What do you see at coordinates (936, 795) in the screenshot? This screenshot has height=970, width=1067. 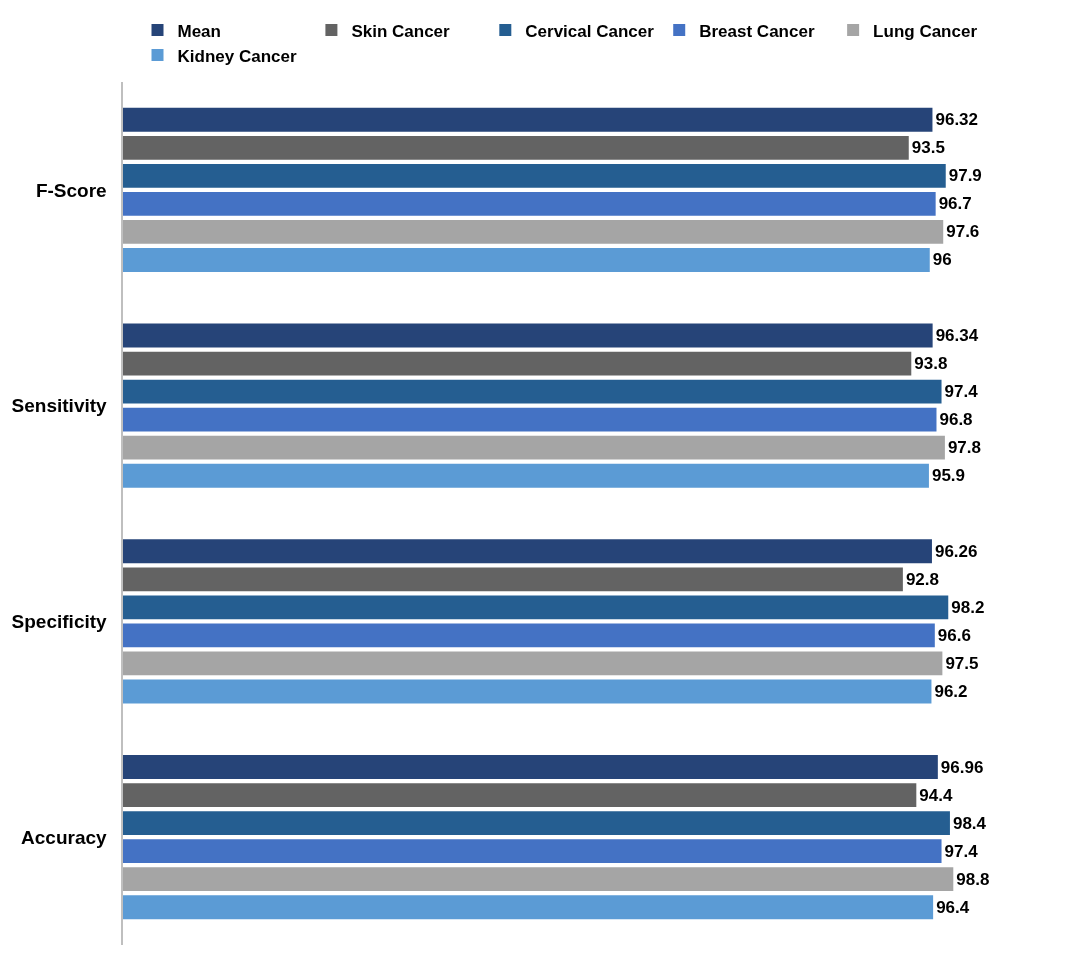 I see `data-label: 94.4` at bounding box center [936, 795].